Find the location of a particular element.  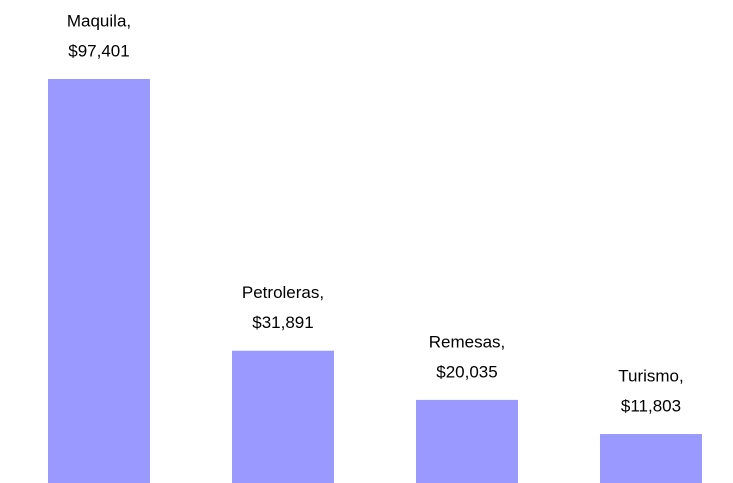

category-label: Remesas, is located at coordinates (467, 341).